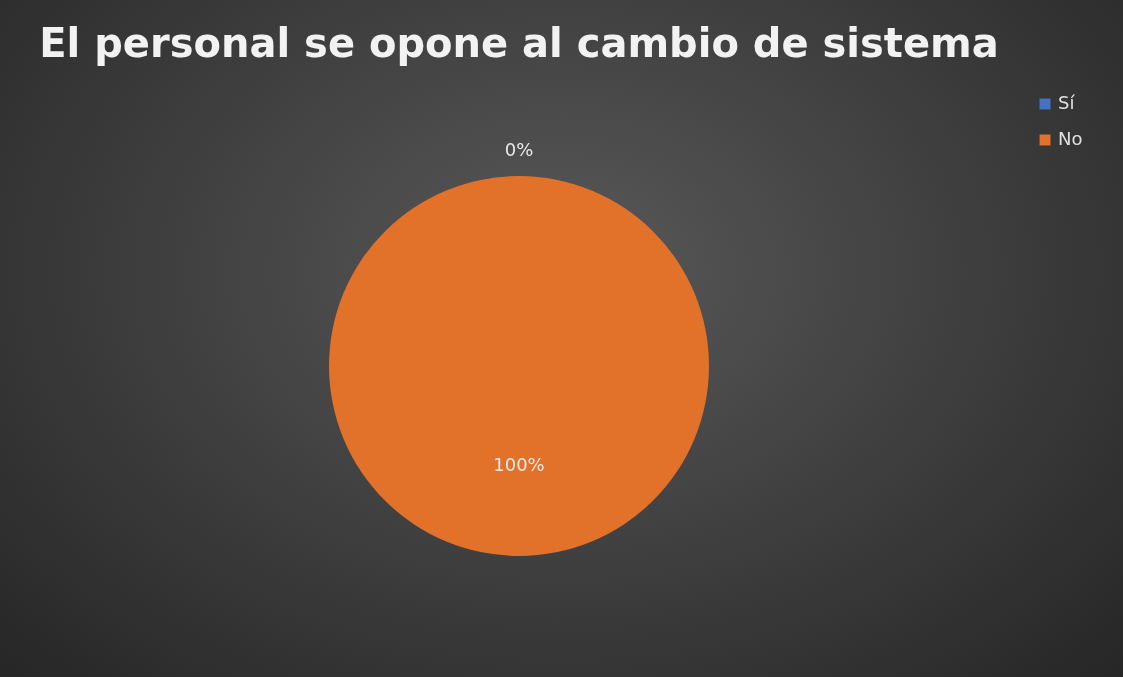  Describe the element at coordinates (1067, 102) in the screenshot. I see `legend-label: Sí` at that location.